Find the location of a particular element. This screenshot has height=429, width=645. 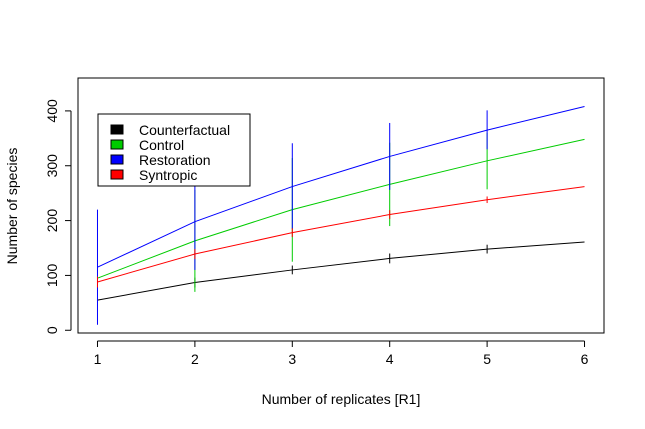

y-tick-label: 400 is located at coordinates (52, 111).